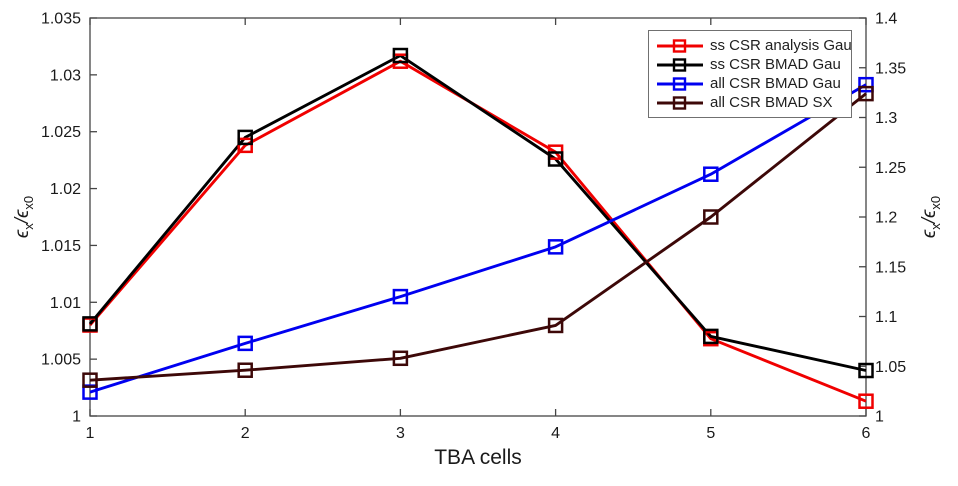  Describe the element at coordinates (65, 189) in the screenshot. I see `y-left-tick-label: 1.02` at that location.